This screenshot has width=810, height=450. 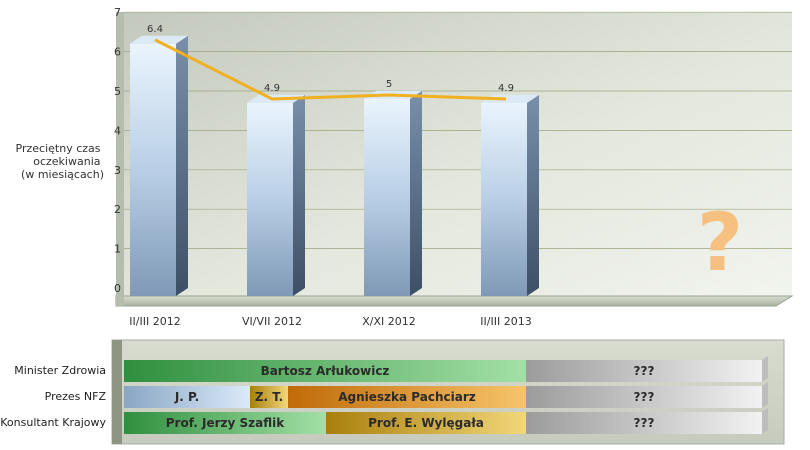 What do you see at coordinates (389, 84) in the screenshot?
I see `data-label: 5` at bounding box center [389, 84].